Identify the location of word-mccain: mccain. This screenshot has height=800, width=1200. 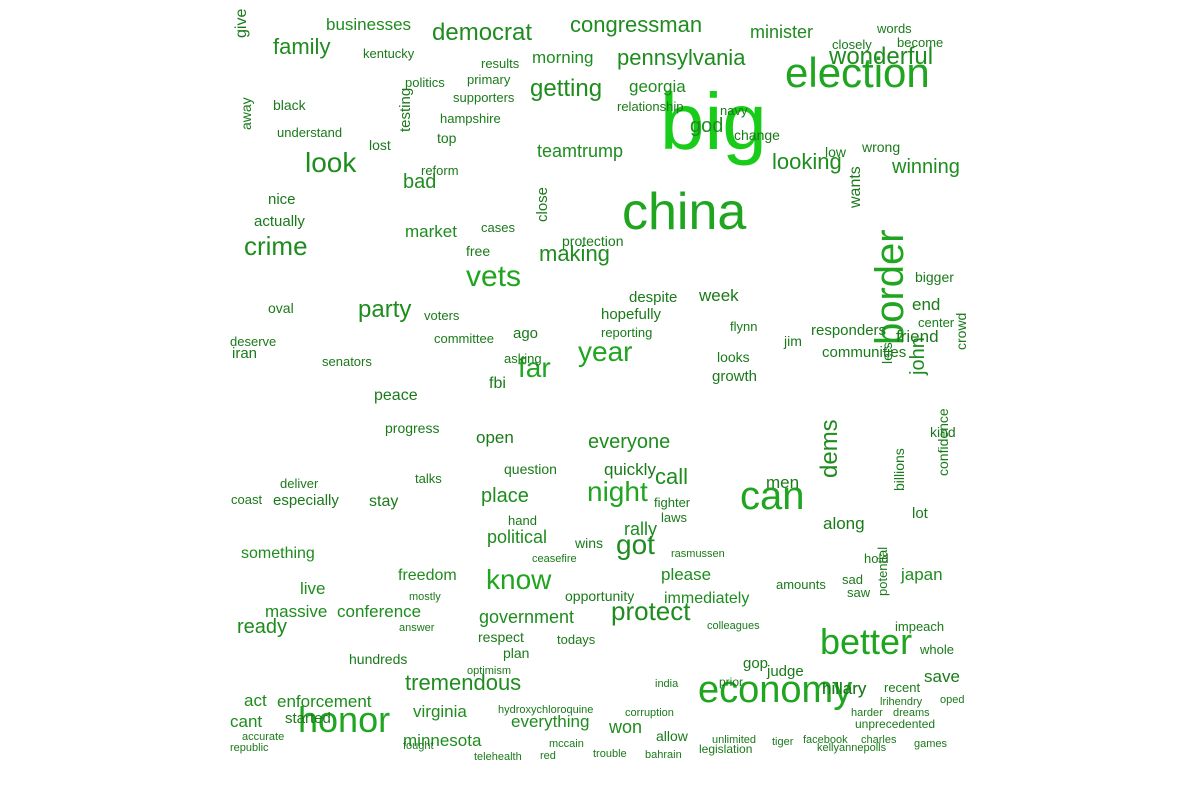
(566, 743).